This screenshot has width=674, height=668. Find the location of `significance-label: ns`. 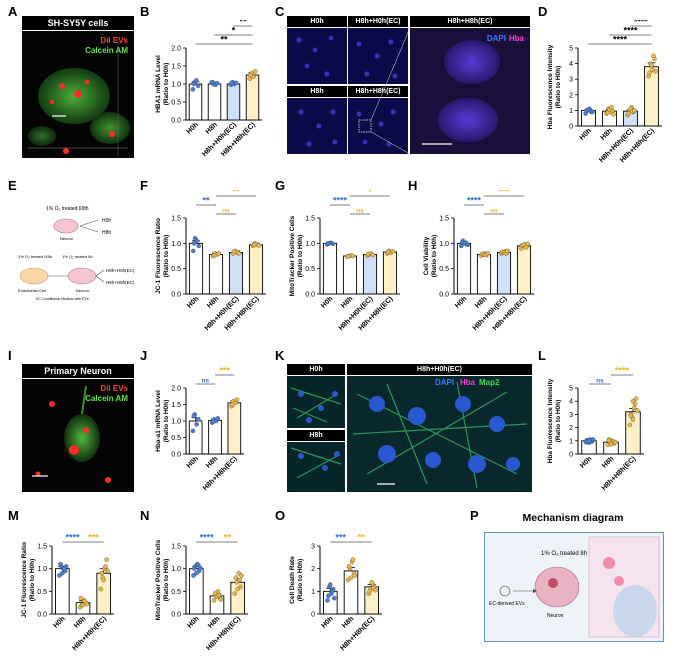

significance-label: ns is located at coordinates (360, 211).